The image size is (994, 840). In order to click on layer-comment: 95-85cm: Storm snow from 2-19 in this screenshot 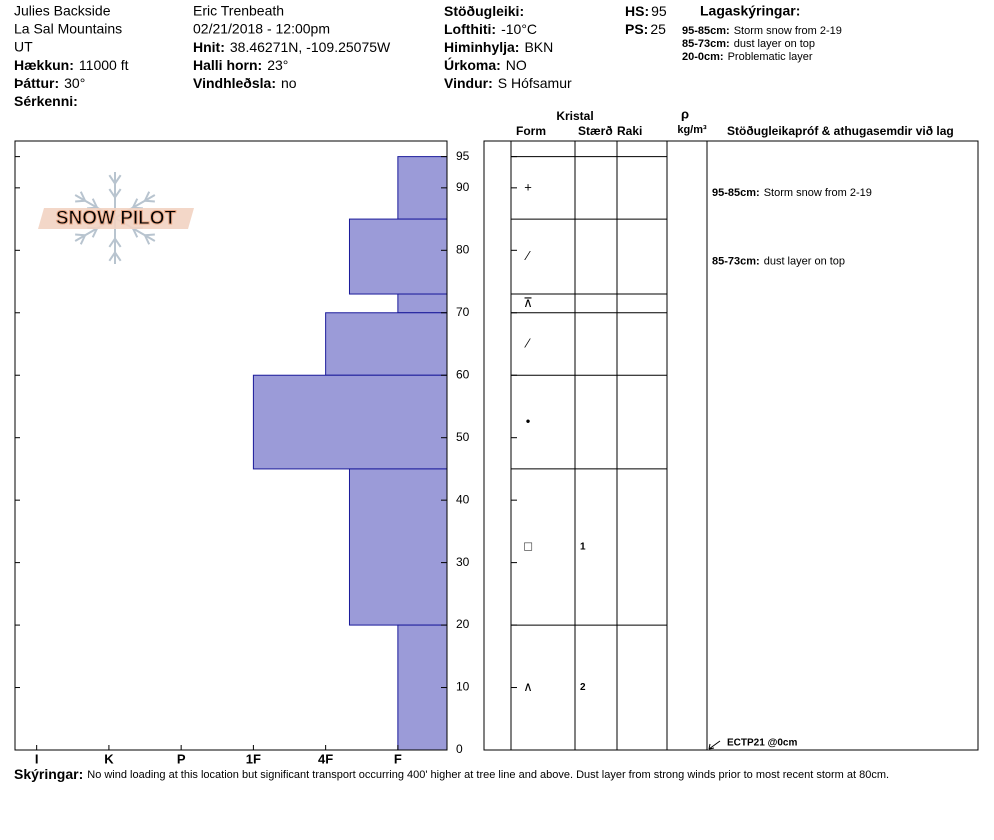, I will do `click(792, 193)`.